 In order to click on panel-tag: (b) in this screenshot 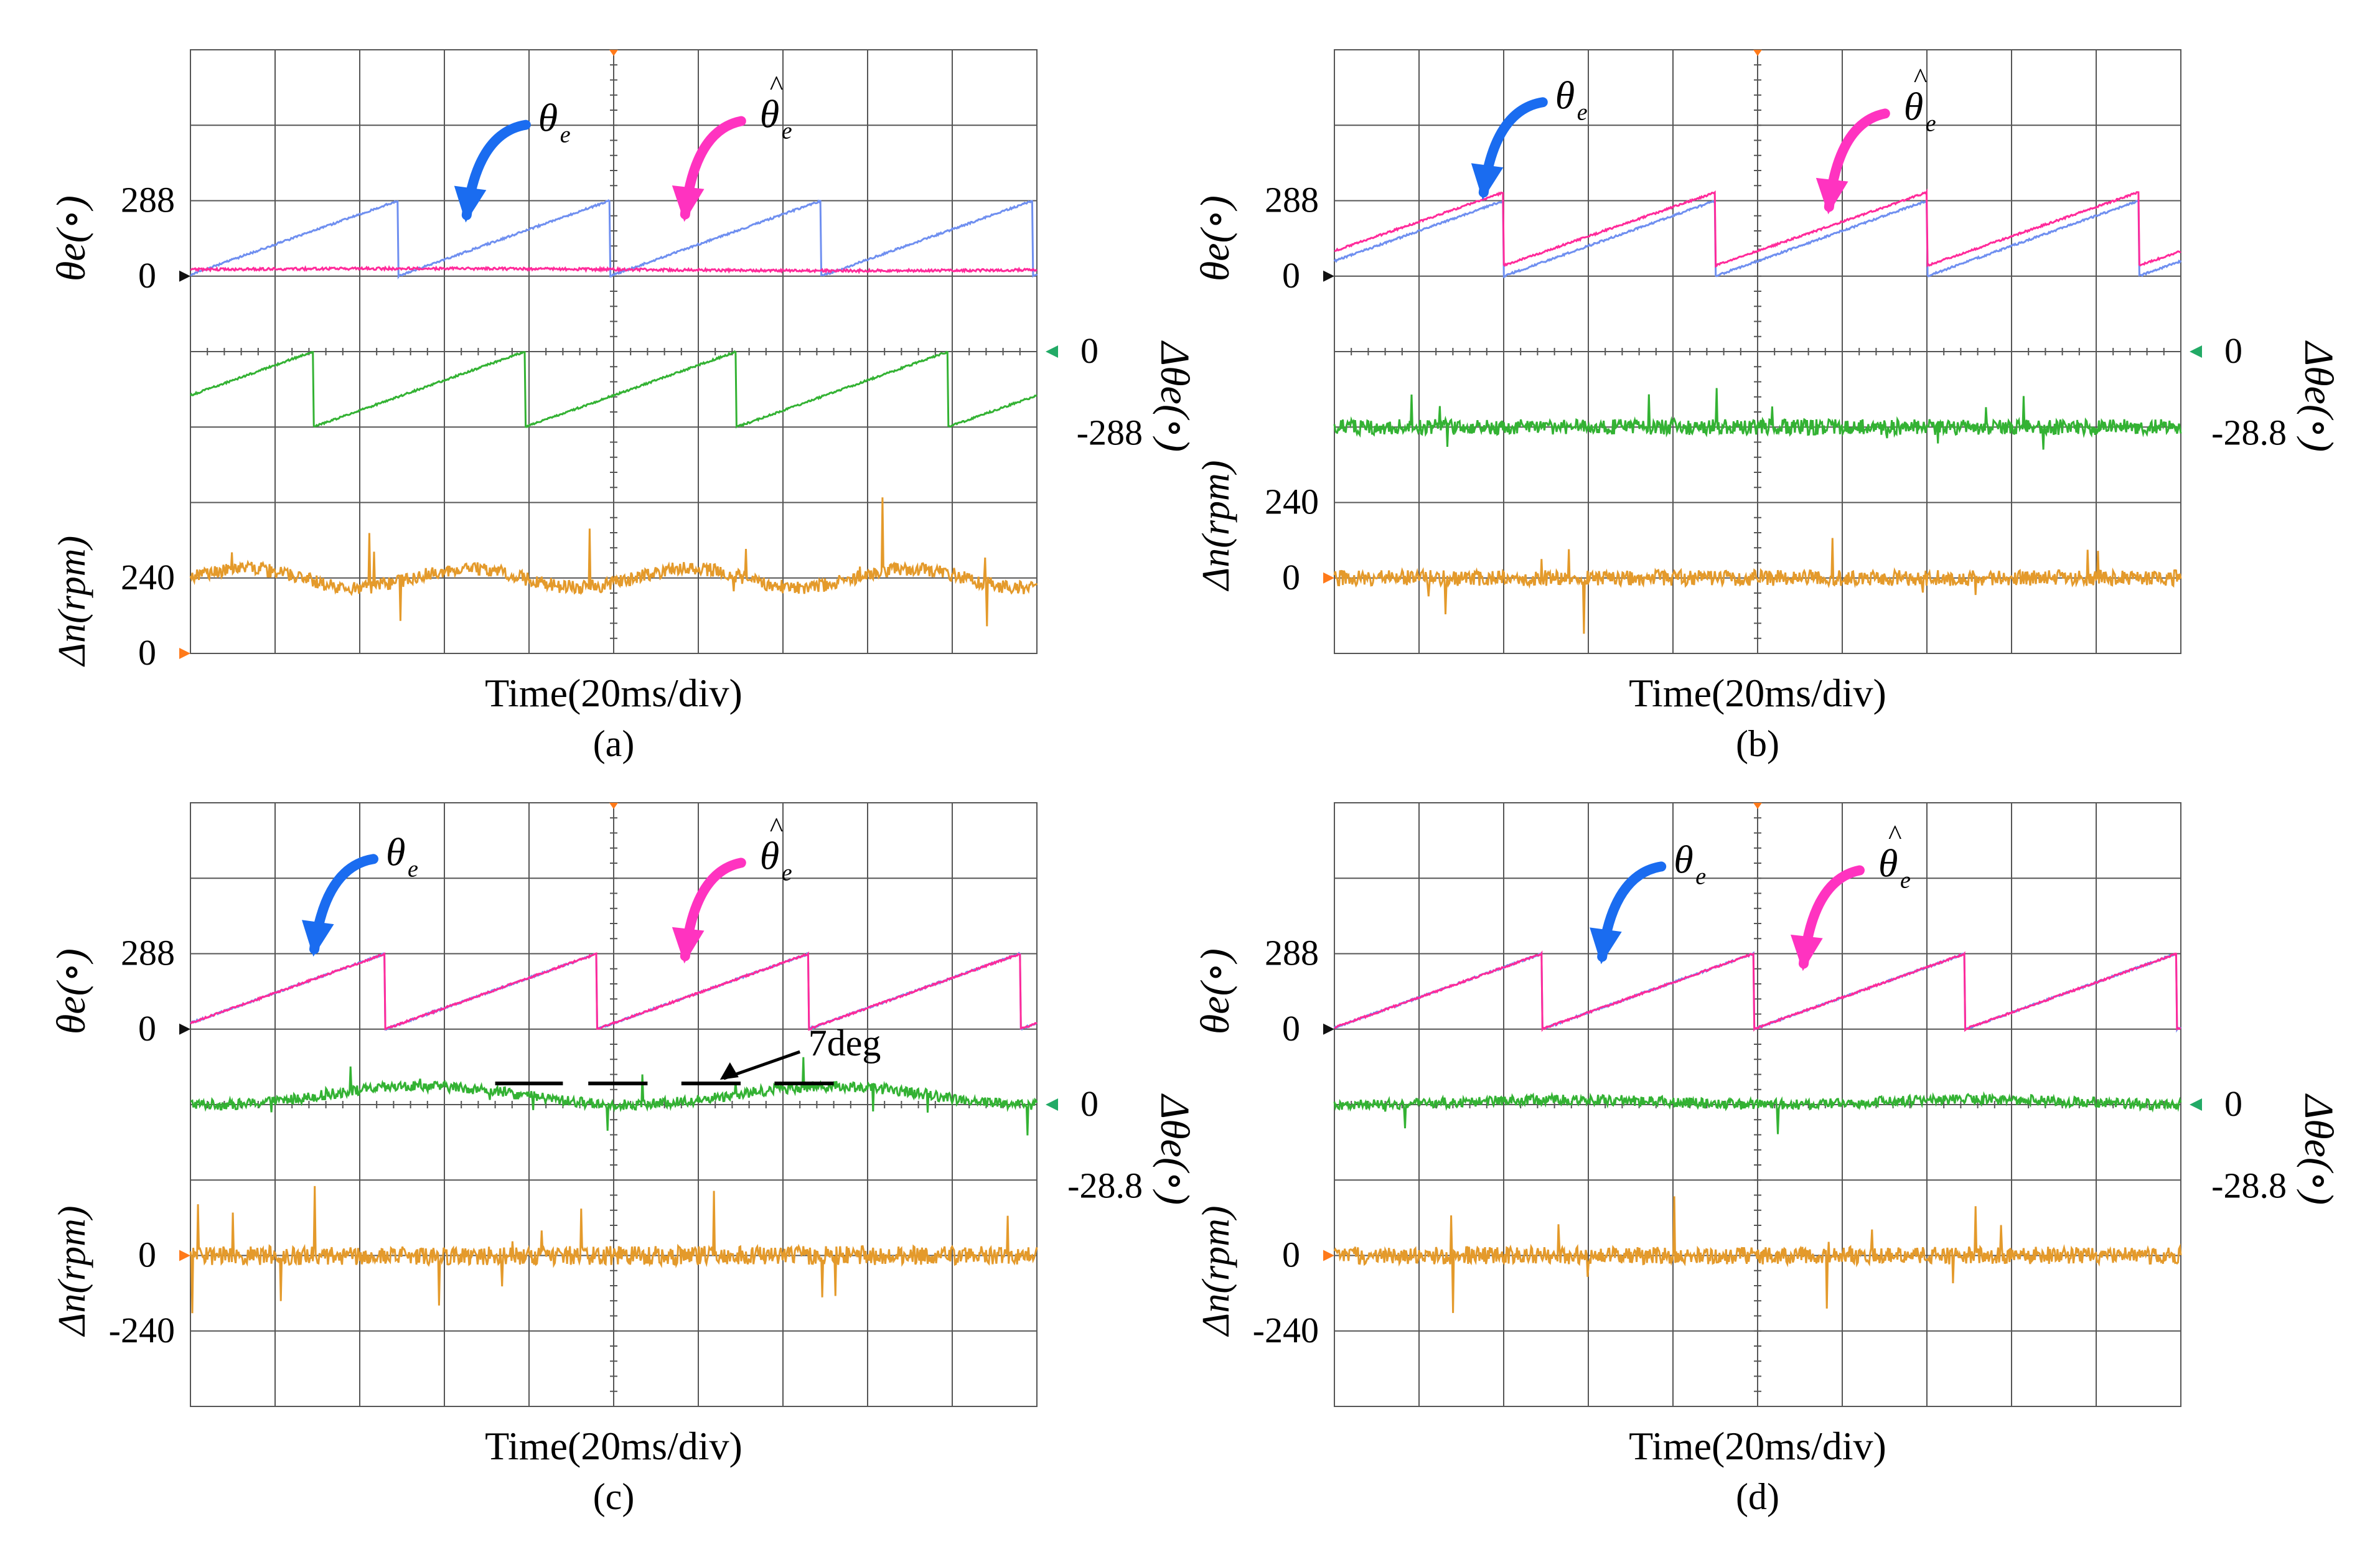, I will do `click(1757, 743)`.